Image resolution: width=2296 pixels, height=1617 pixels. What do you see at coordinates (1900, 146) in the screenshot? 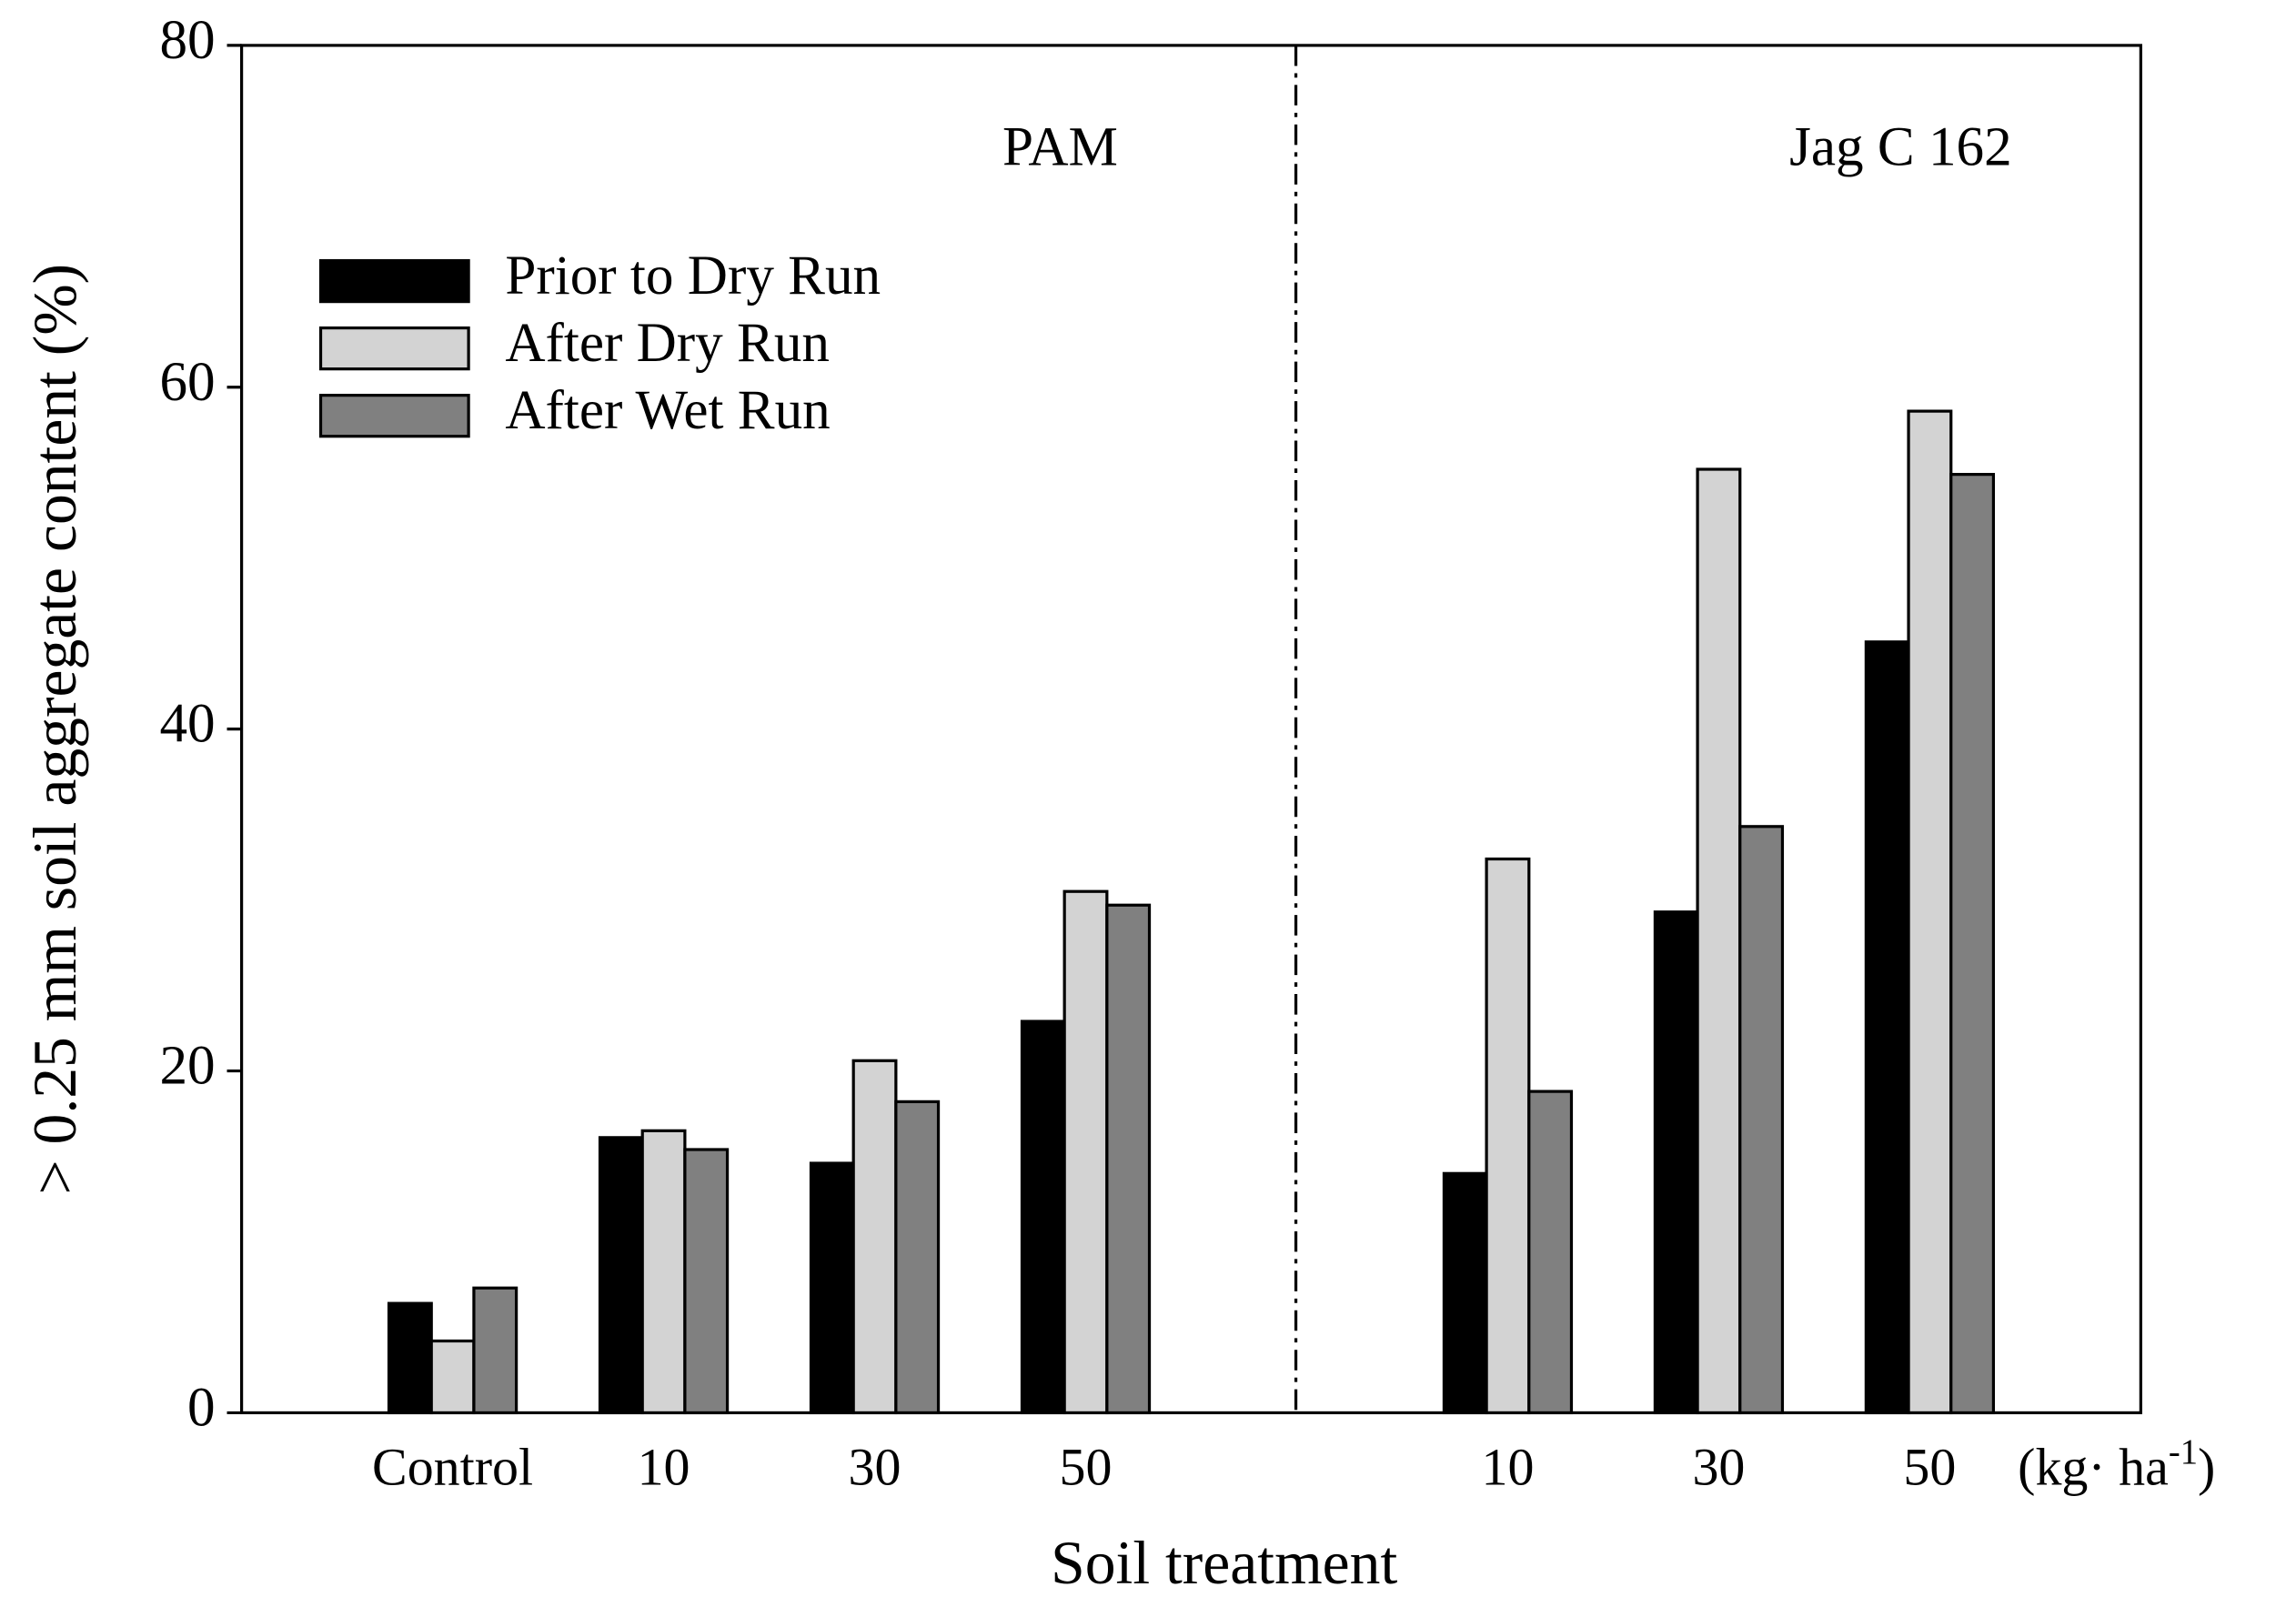
I see `group-label: Jag C 162` at bounding box center [1900, 146].